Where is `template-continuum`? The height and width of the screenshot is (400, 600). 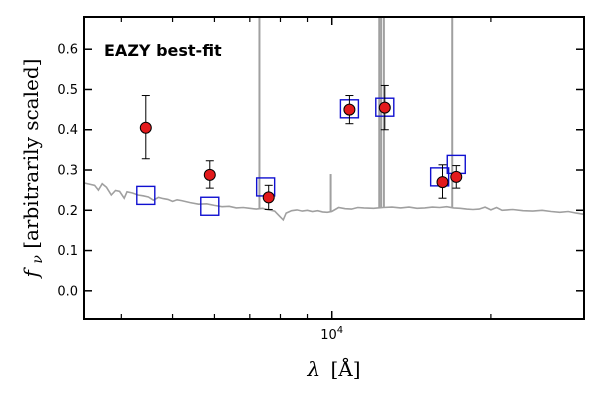 template-continuum is located at coordinates (334, 202).